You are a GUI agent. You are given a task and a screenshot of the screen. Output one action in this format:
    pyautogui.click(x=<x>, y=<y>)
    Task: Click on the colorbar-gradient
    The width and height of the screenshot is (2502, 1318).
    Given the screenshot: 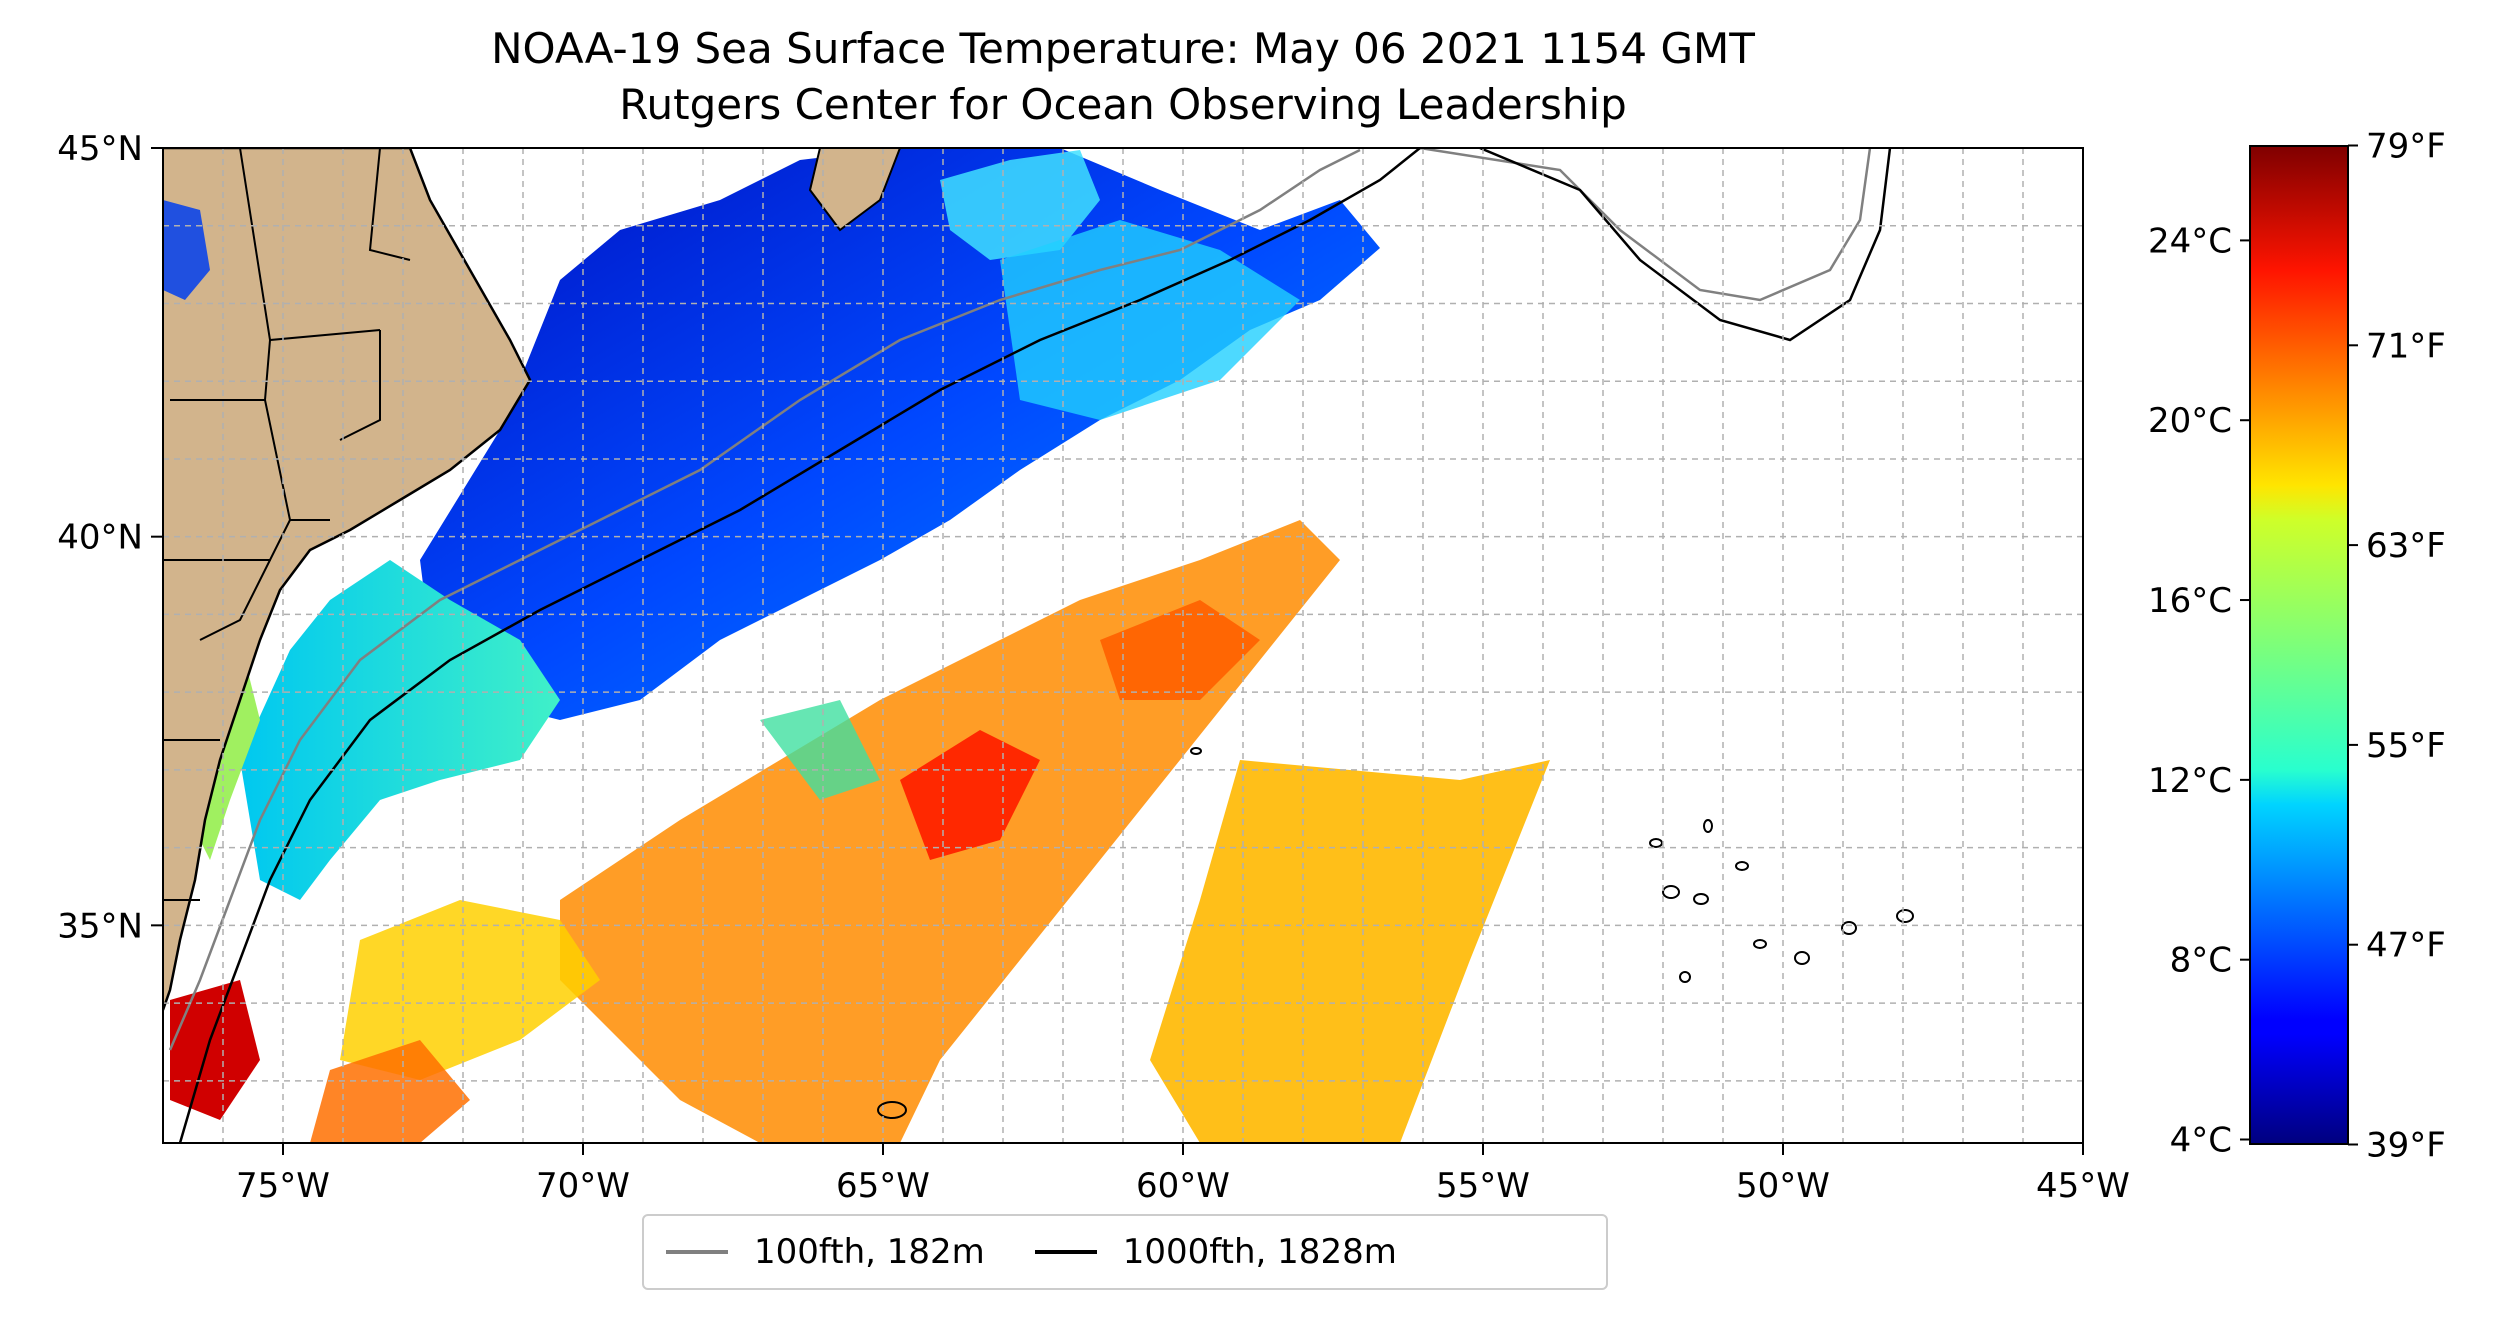 What is the action you would take?
    pyautogui.click(x=2299, y=645)
    